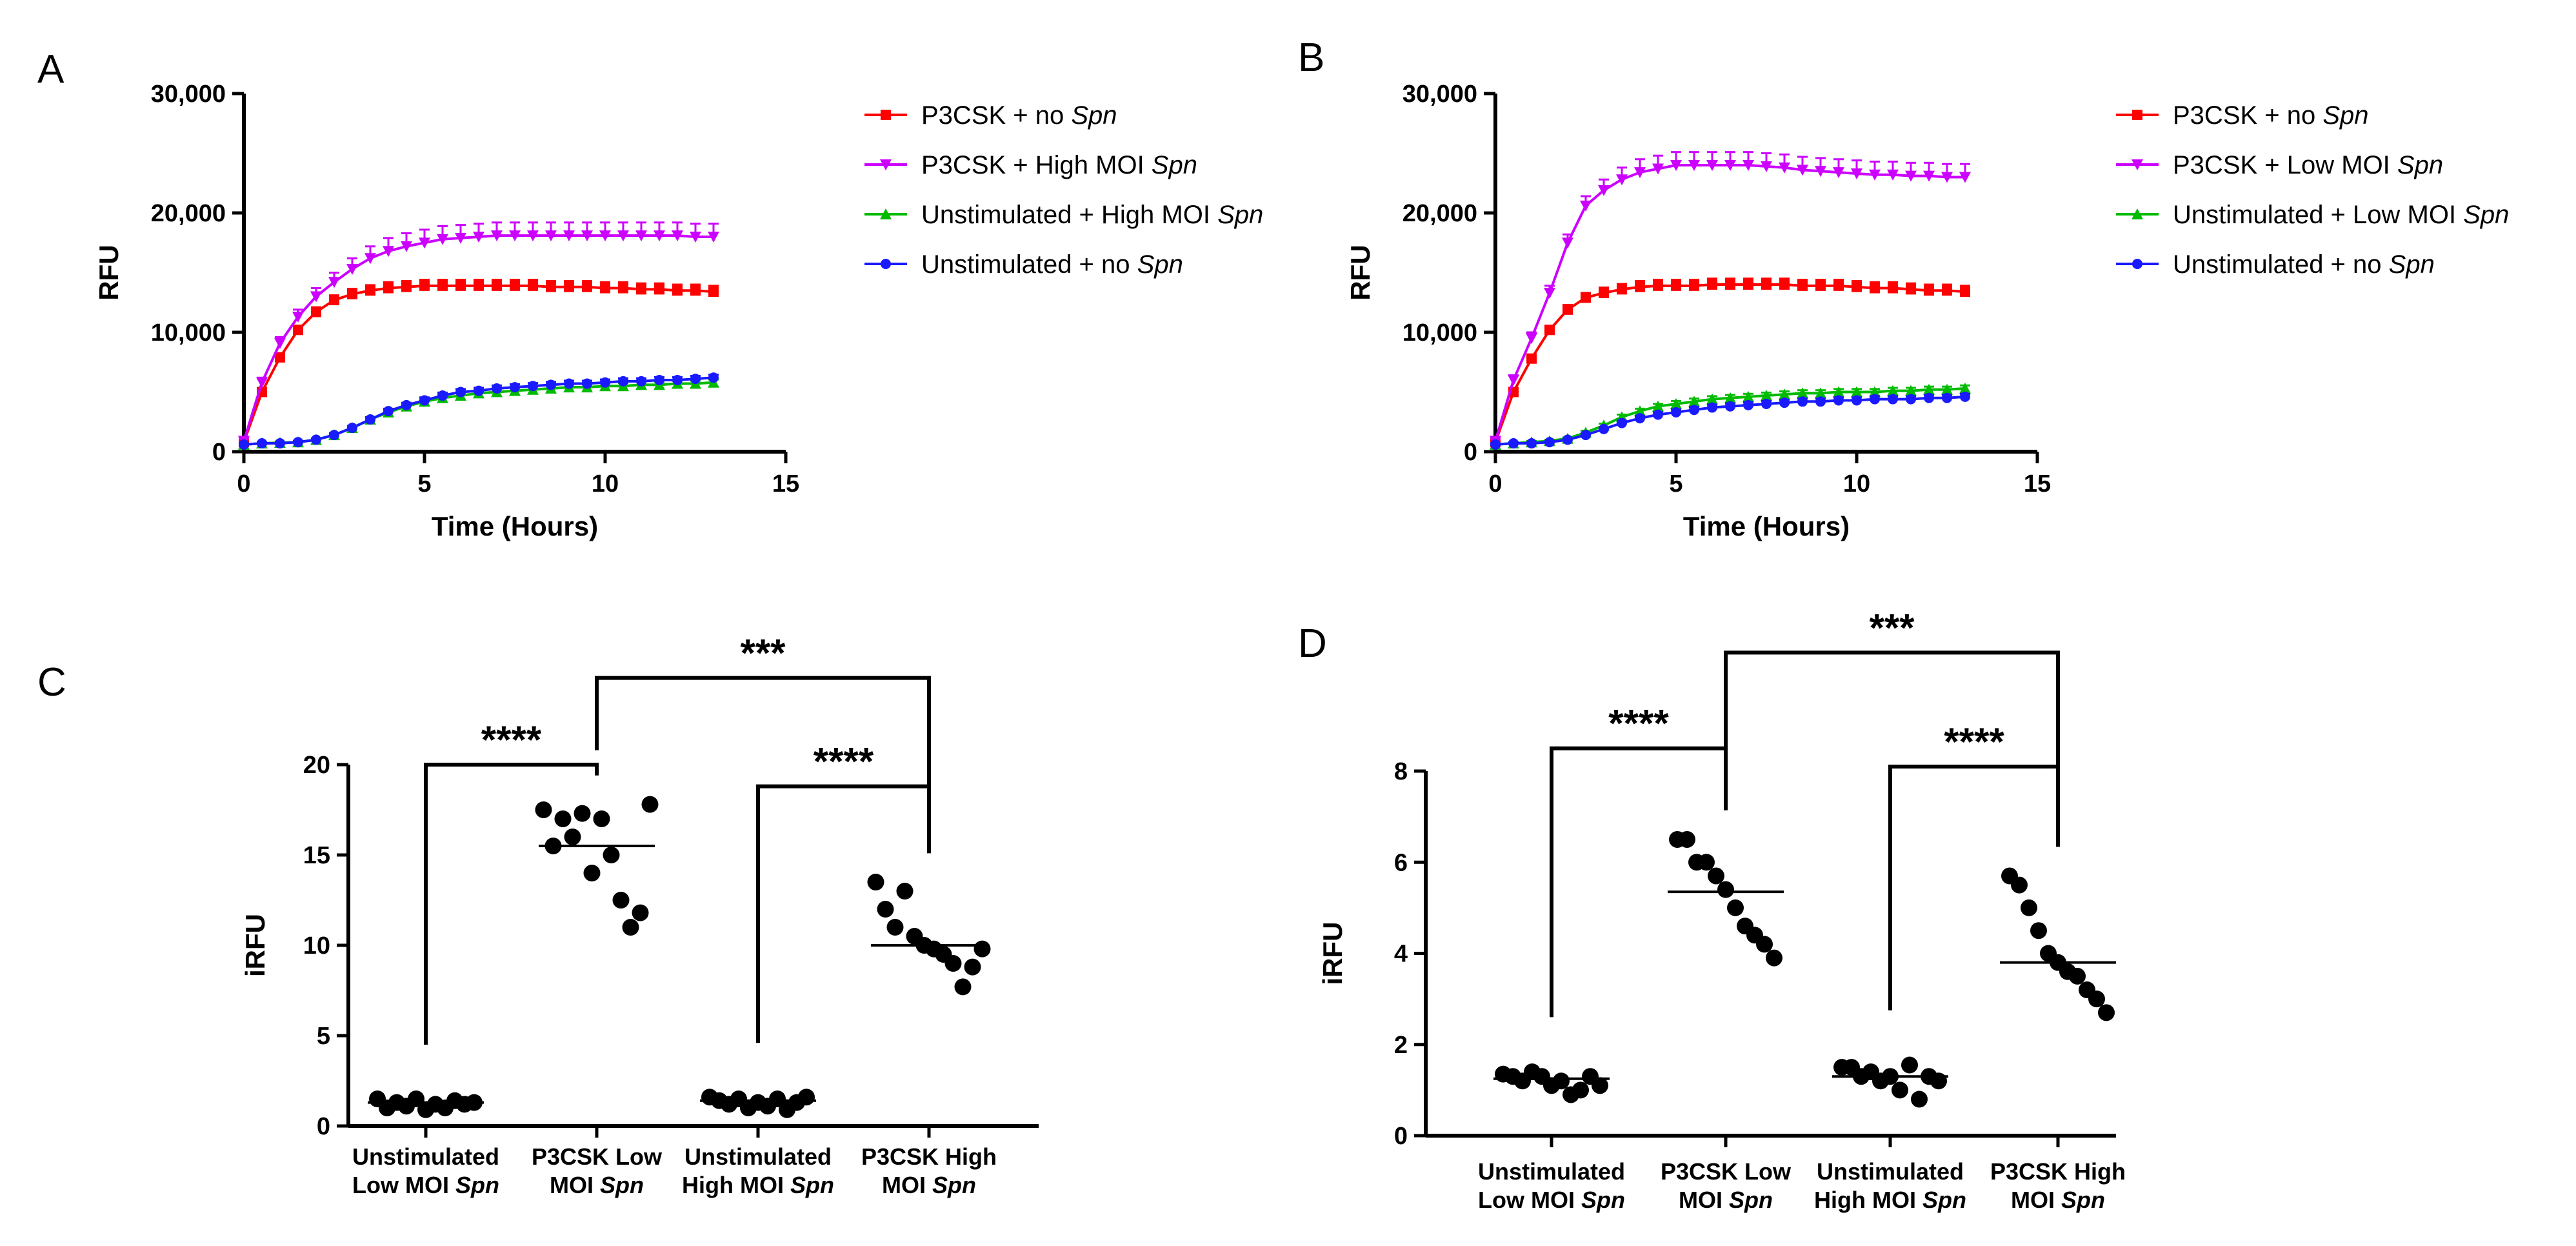  I want to click on panel-c-significance-bracket, so click(511, 904).